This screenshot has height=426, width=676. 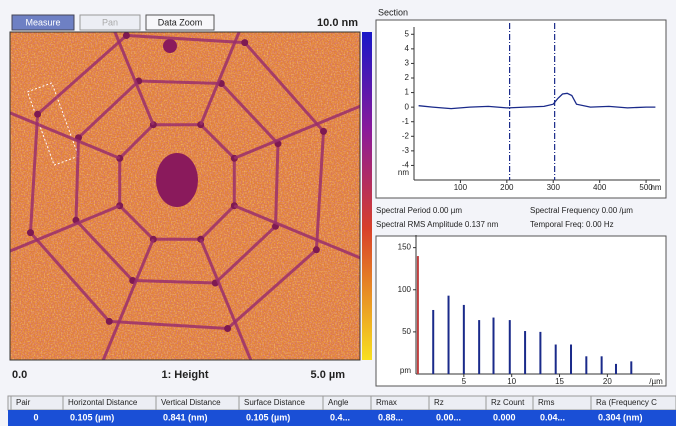 I want to click on x-end-label: 5.0 µm, so click(x=328, y=375).